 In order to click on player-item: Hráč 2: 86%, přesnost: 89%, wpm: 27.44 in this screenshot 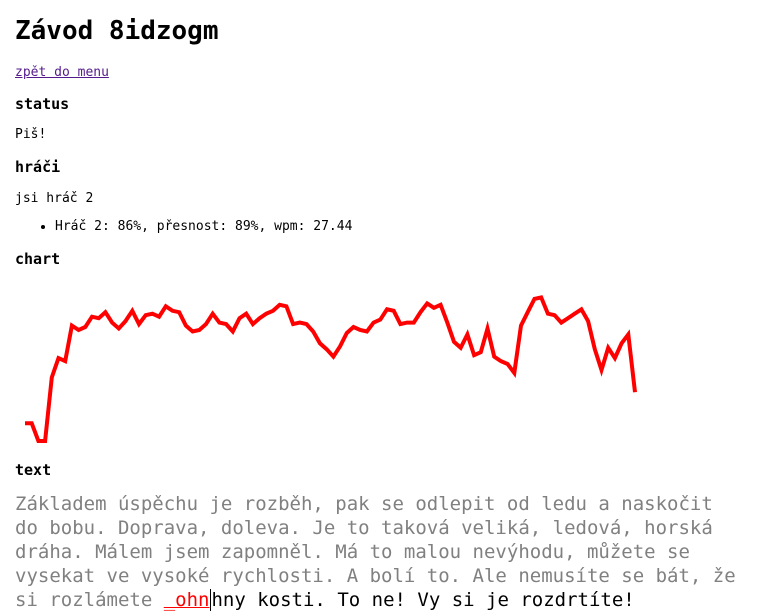, I will do `click(203, 227)`.